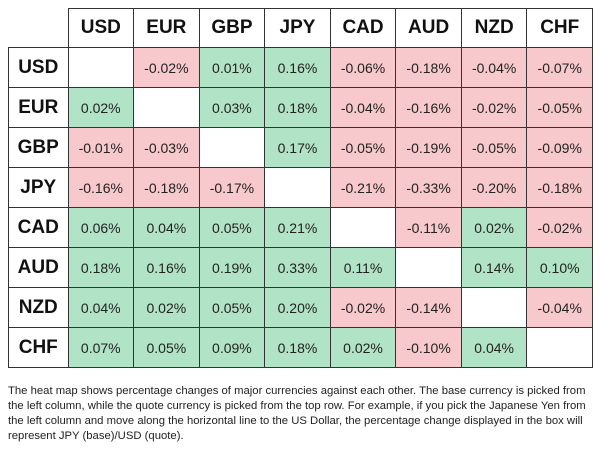 This screenshot has height=451, width=601. I want to click on value-cell: 0.20%, so click(297, 307).